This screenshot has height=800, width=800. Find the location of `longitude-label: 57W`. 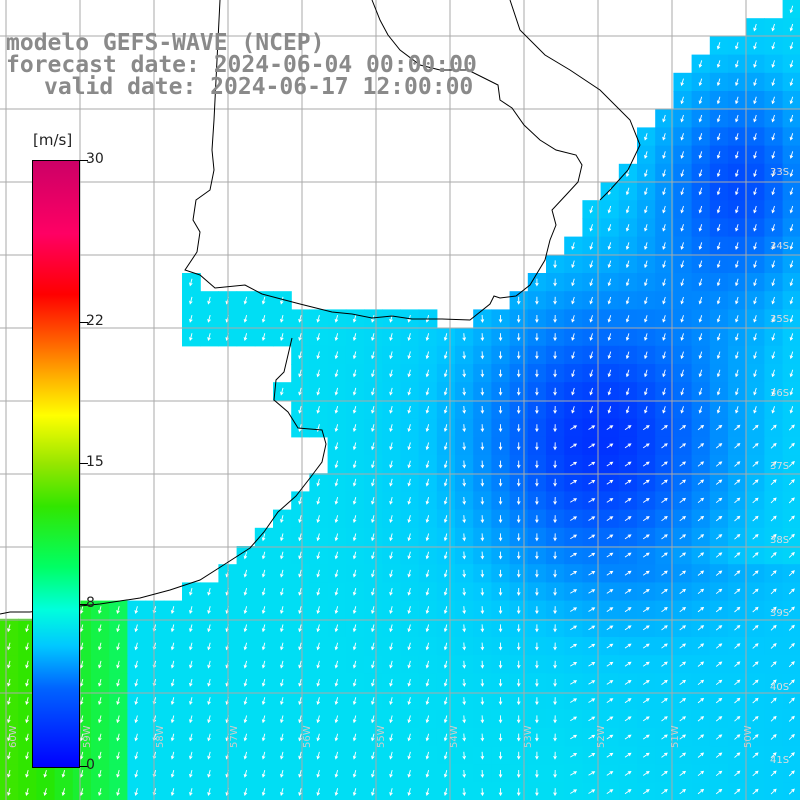

longitude-label: 57W is located at coordinates (234, 736).